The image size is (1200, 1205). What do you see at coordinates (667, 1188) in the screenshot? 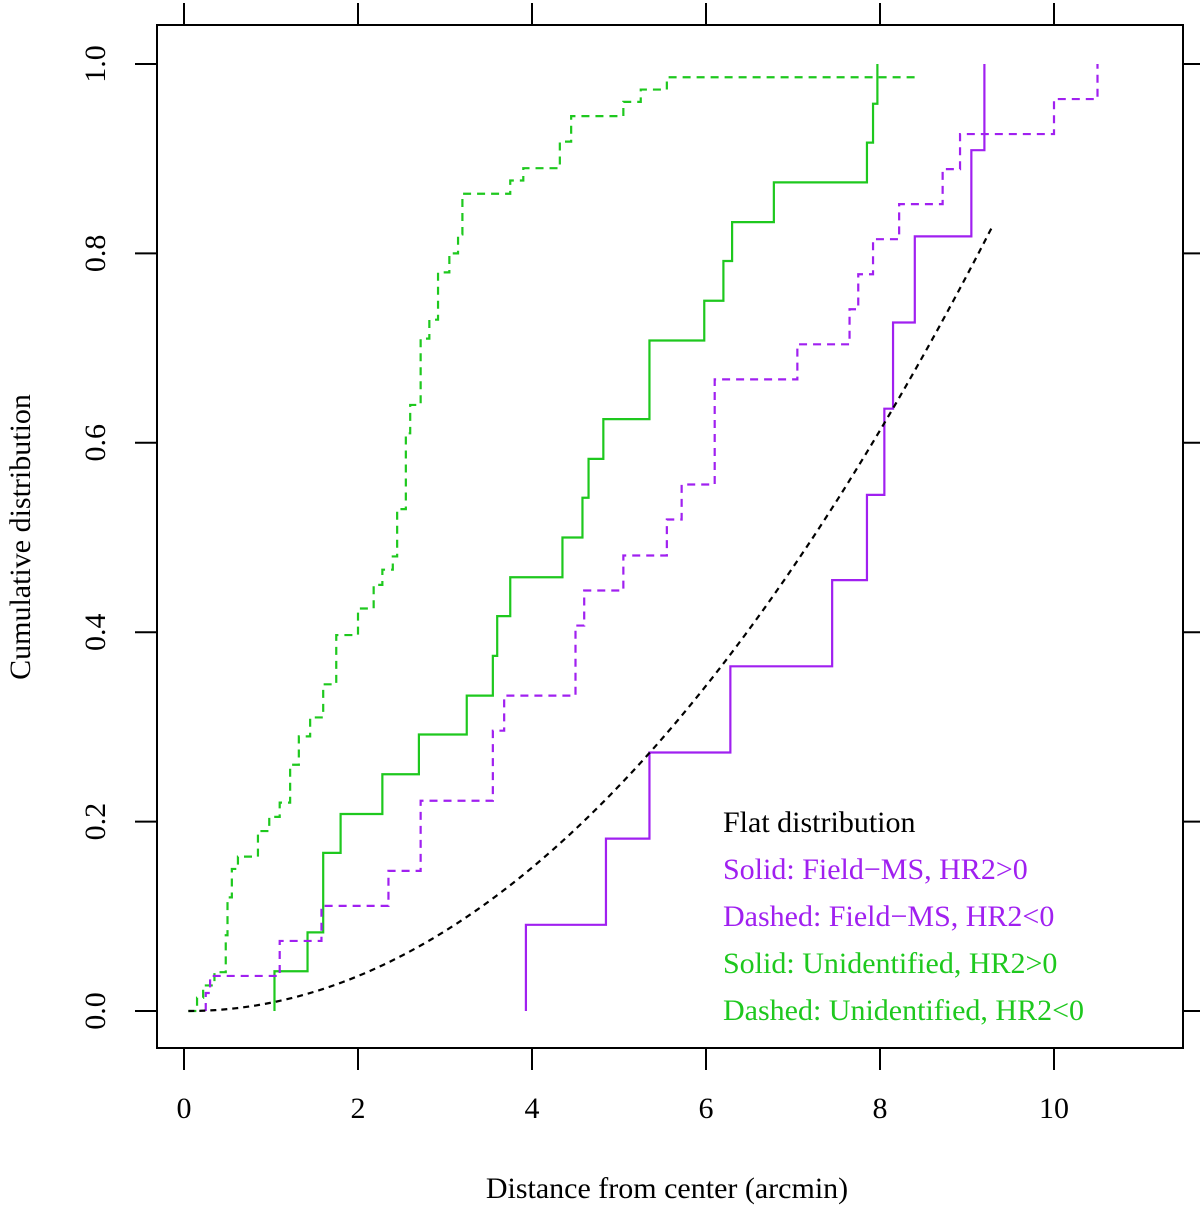
I see `x-axis-label: Distance from center (arcmin)` at bounding box center [667, 1188].